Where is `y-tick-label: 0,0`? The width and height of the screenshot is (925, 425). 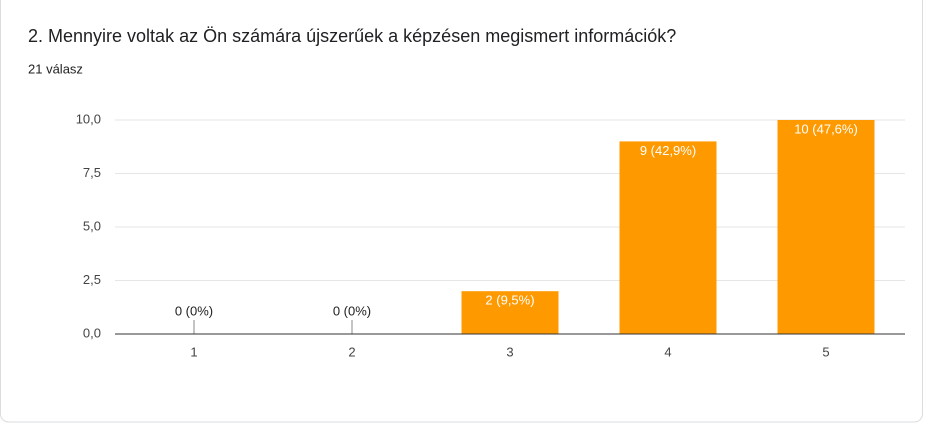 y-tick-label: 0,0 is located at coordinates (92, 332).